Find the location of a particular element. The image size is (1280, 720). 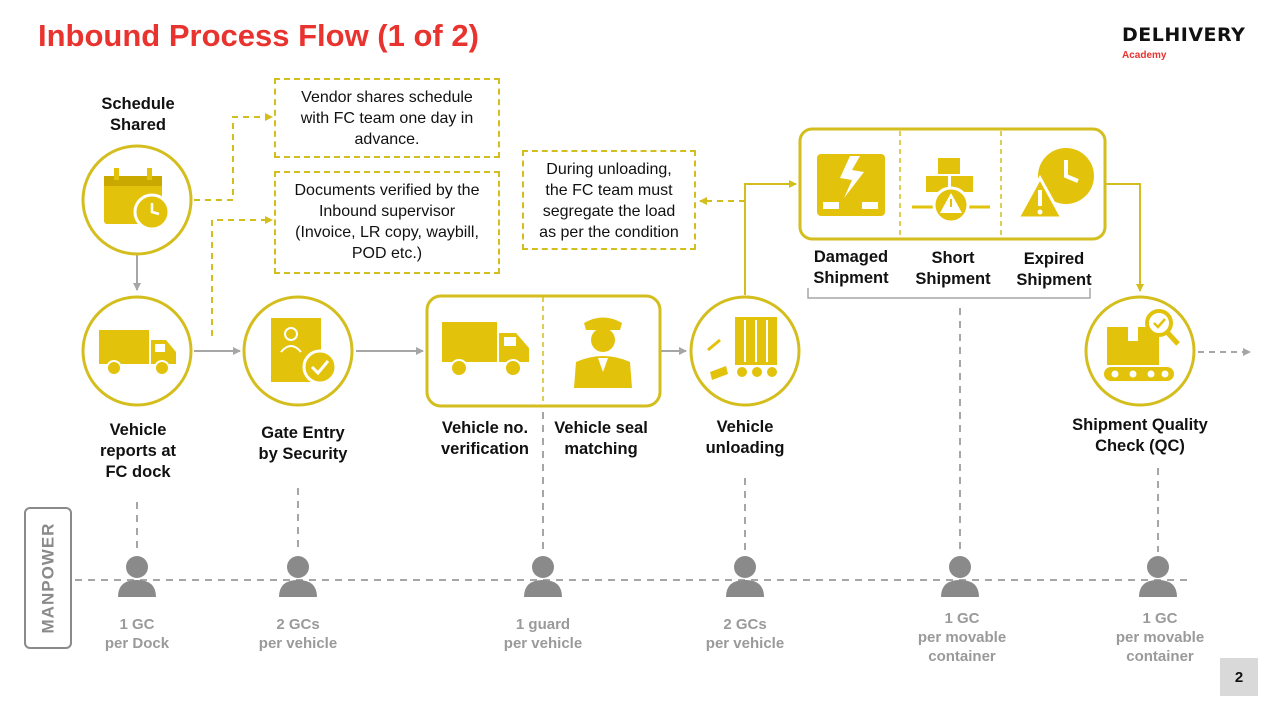

manpower-entry: 1 guard per vehicle is located at coordinates (543, 634).